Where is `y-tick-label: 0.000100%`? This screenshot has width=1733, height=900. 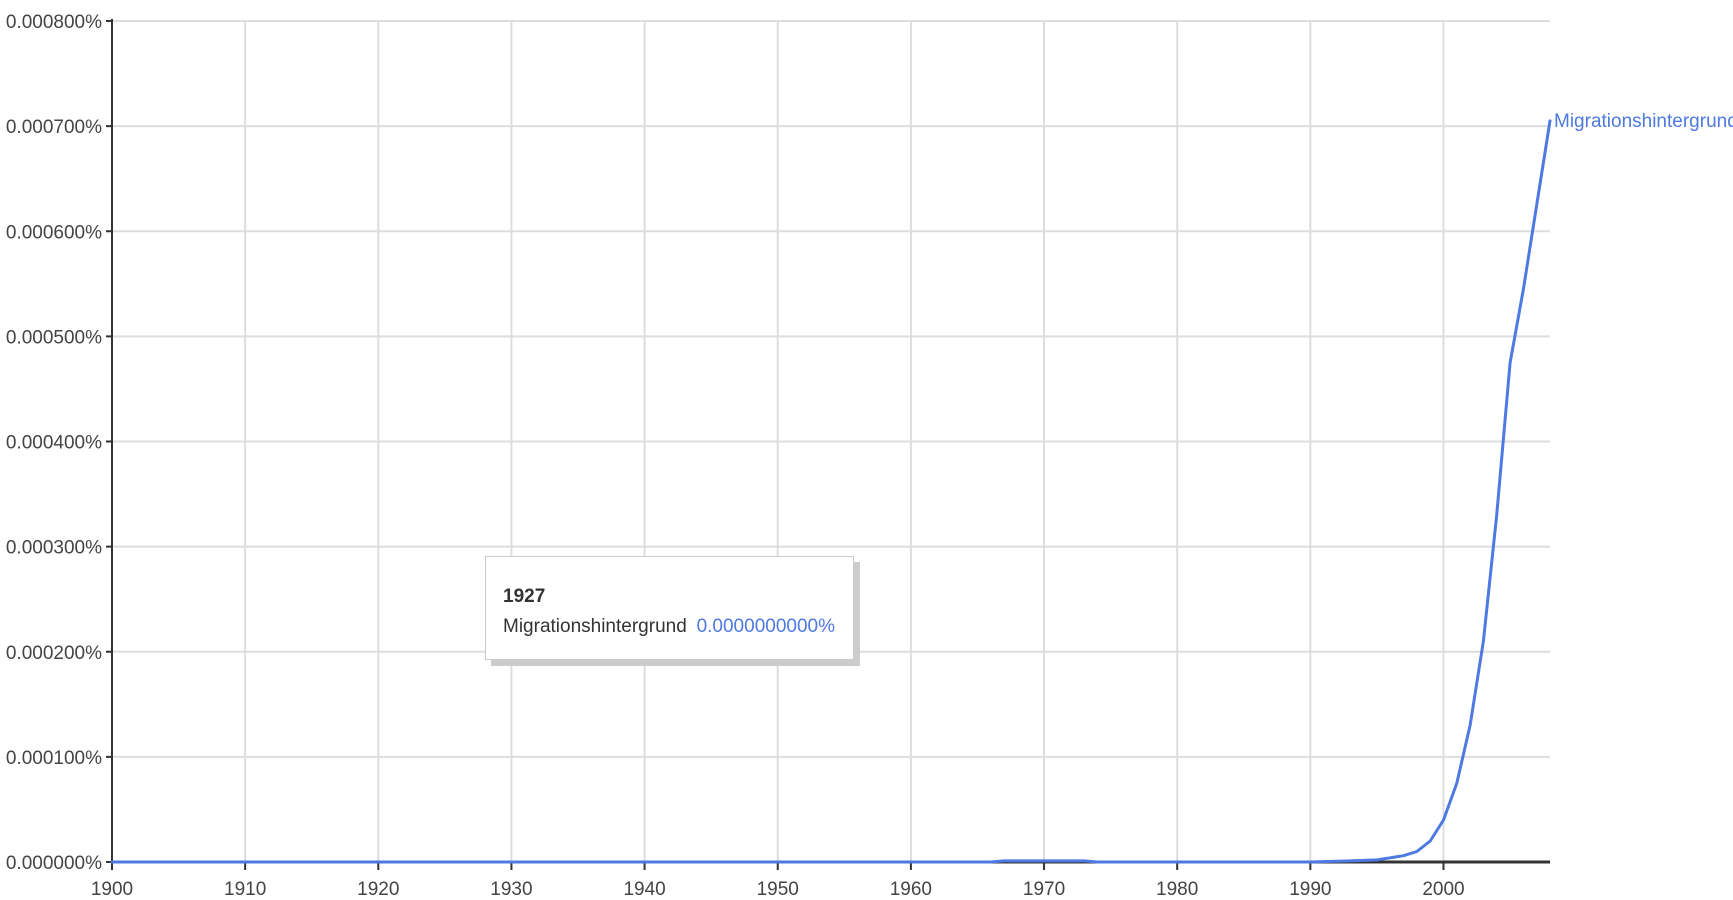
y-tick-label: 0.000100% is located at coordinates (54, 758).